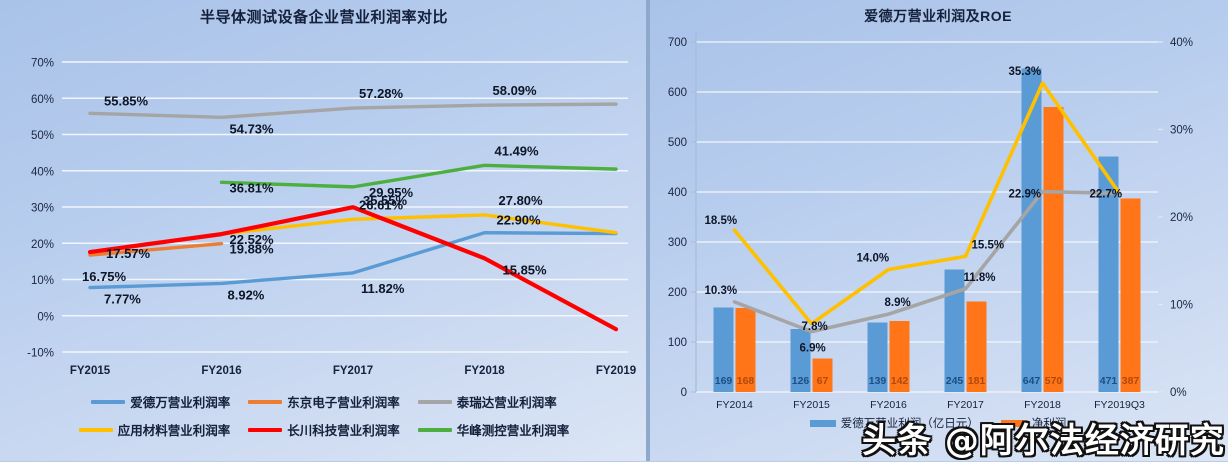 The width and height of the screenshot is (1228, 462). I want to click on left-chart-title: 半导体测试设备企业营业利润率对比, so click(323, 17).